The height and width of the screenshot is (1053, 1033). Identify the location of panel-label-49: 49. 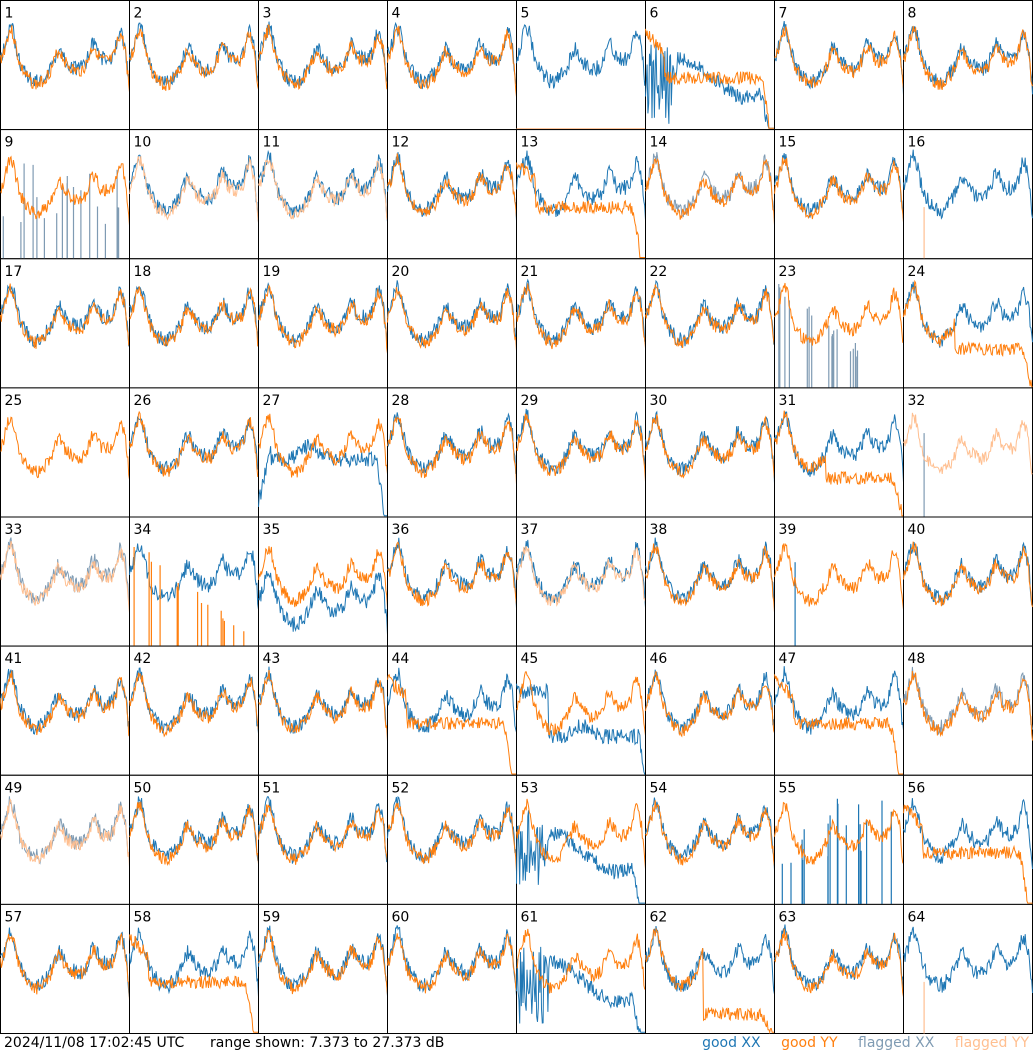
(14, 788).